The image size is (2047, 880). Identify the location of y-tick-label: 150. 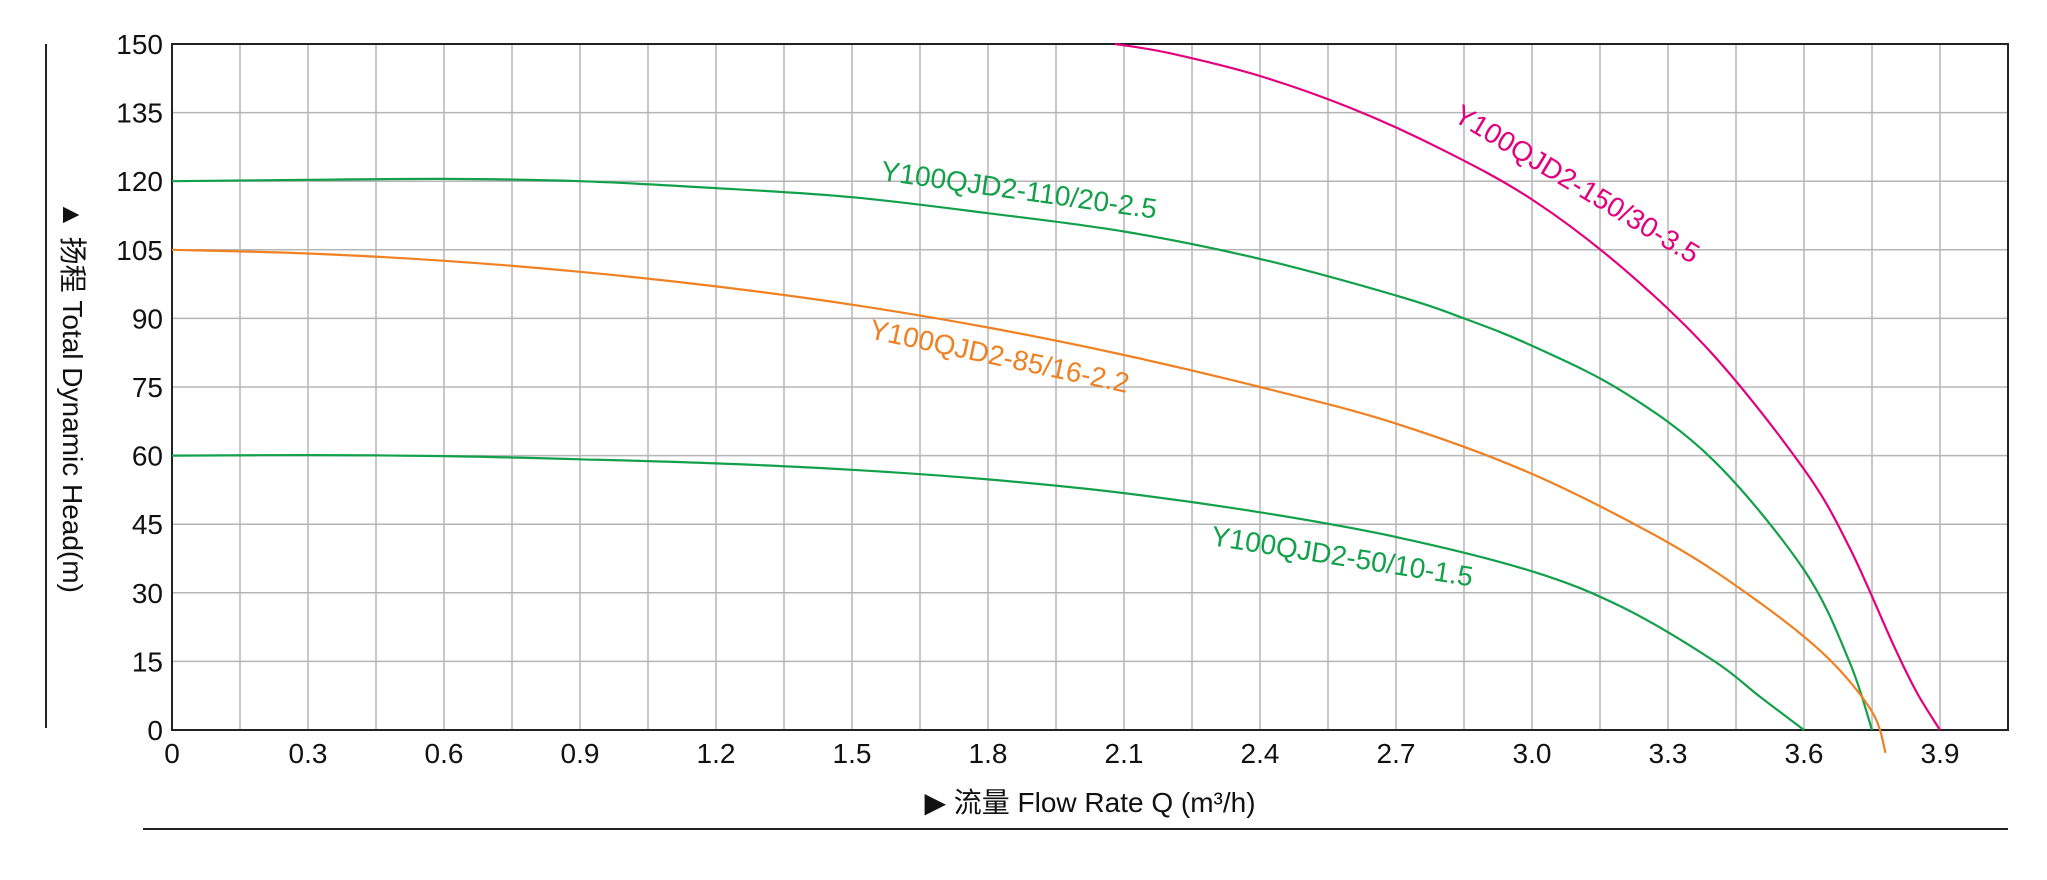
(139, 44).